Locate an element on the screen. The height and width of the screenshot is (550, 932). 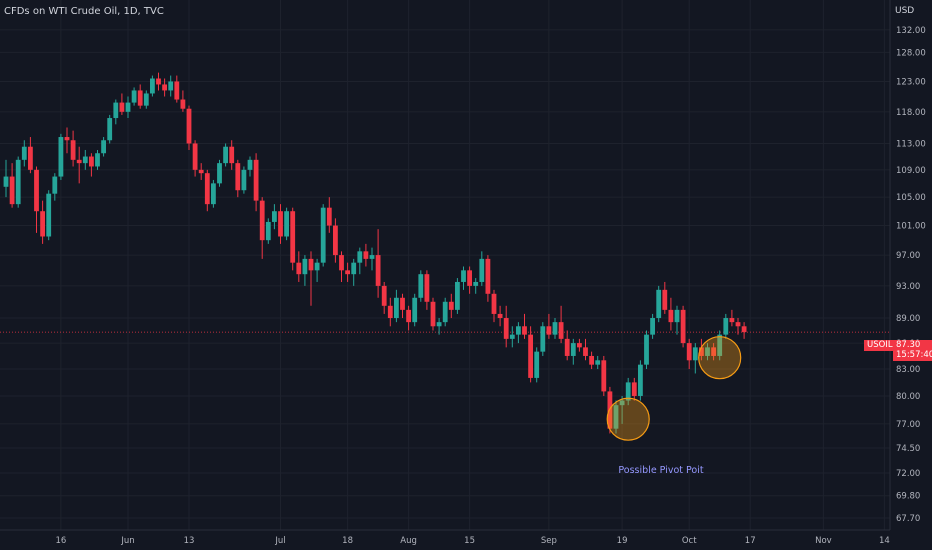
symbol-badge: USOIL is located at coordinates (880, 345).